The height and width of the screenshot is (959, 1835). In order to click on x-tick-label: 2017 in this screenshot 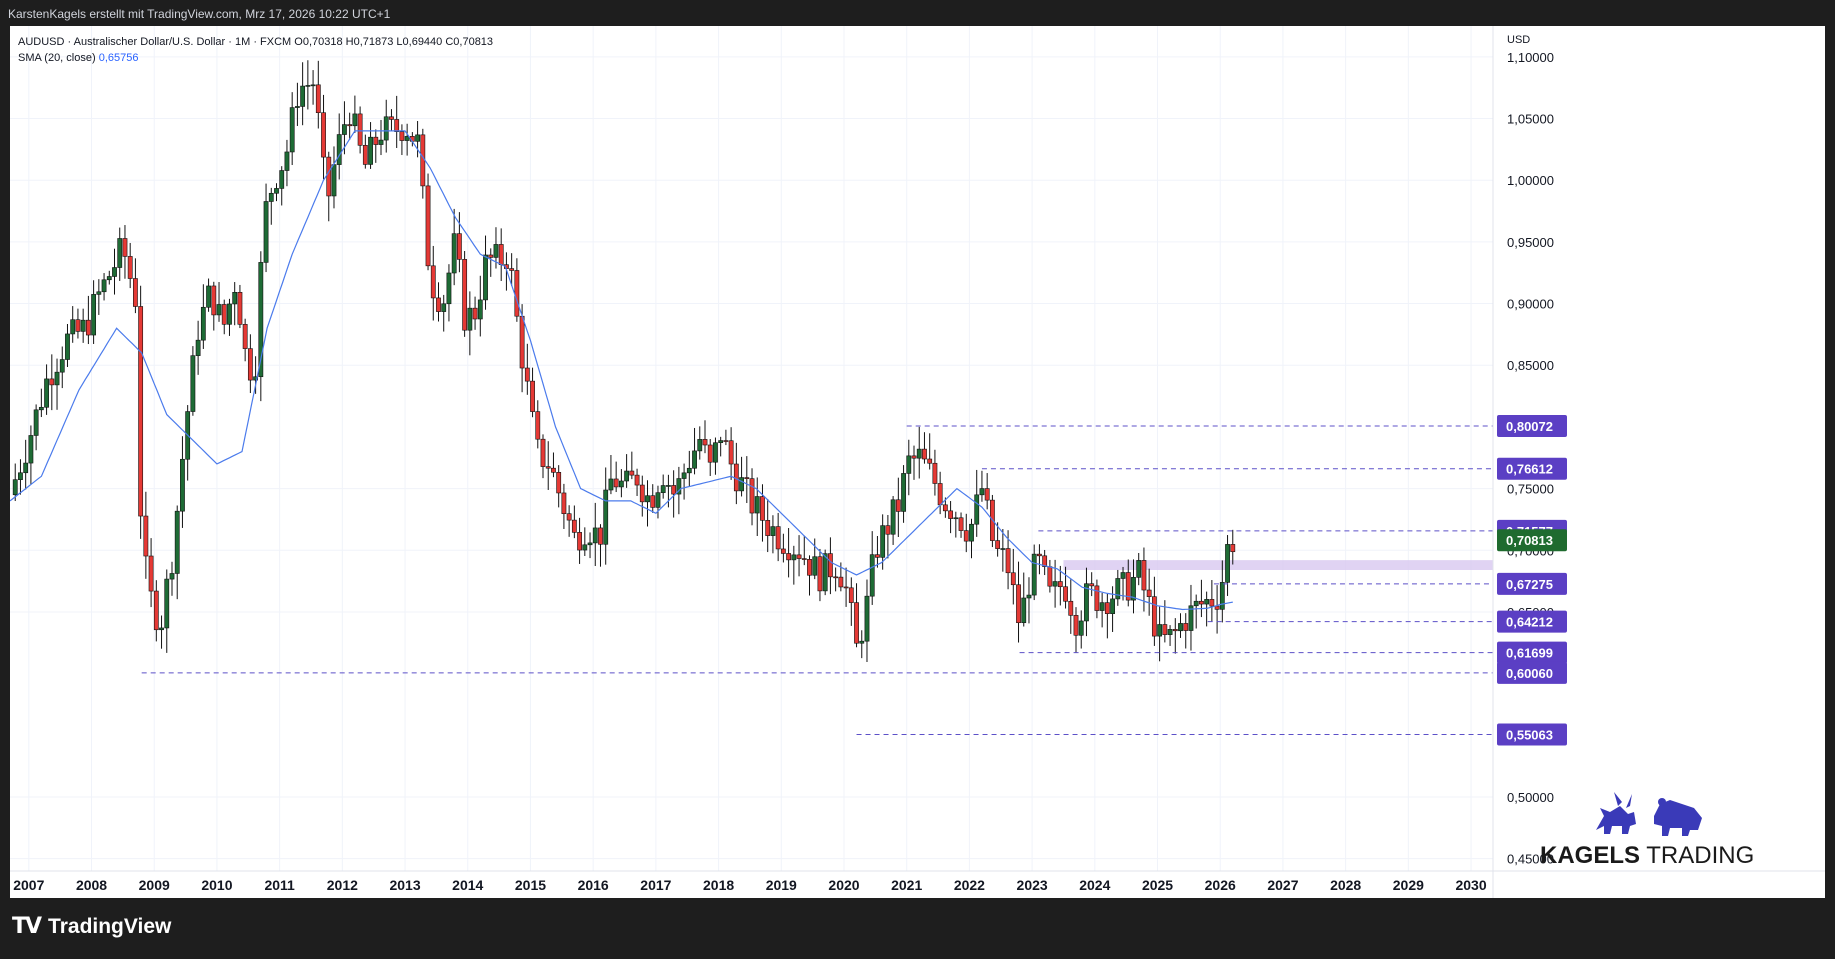, I will do `click(655, 885)`.